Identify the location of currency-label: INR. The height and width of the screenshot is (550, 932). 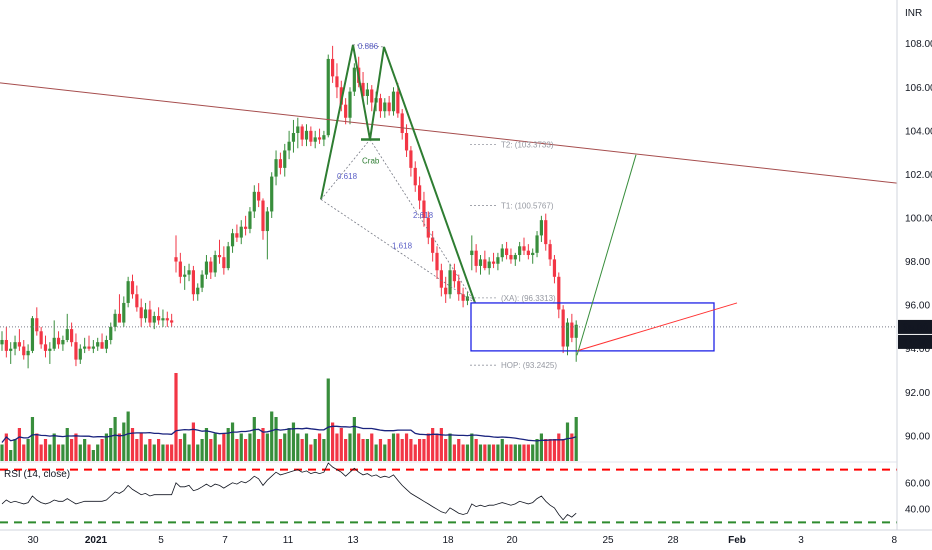
(913, 13).